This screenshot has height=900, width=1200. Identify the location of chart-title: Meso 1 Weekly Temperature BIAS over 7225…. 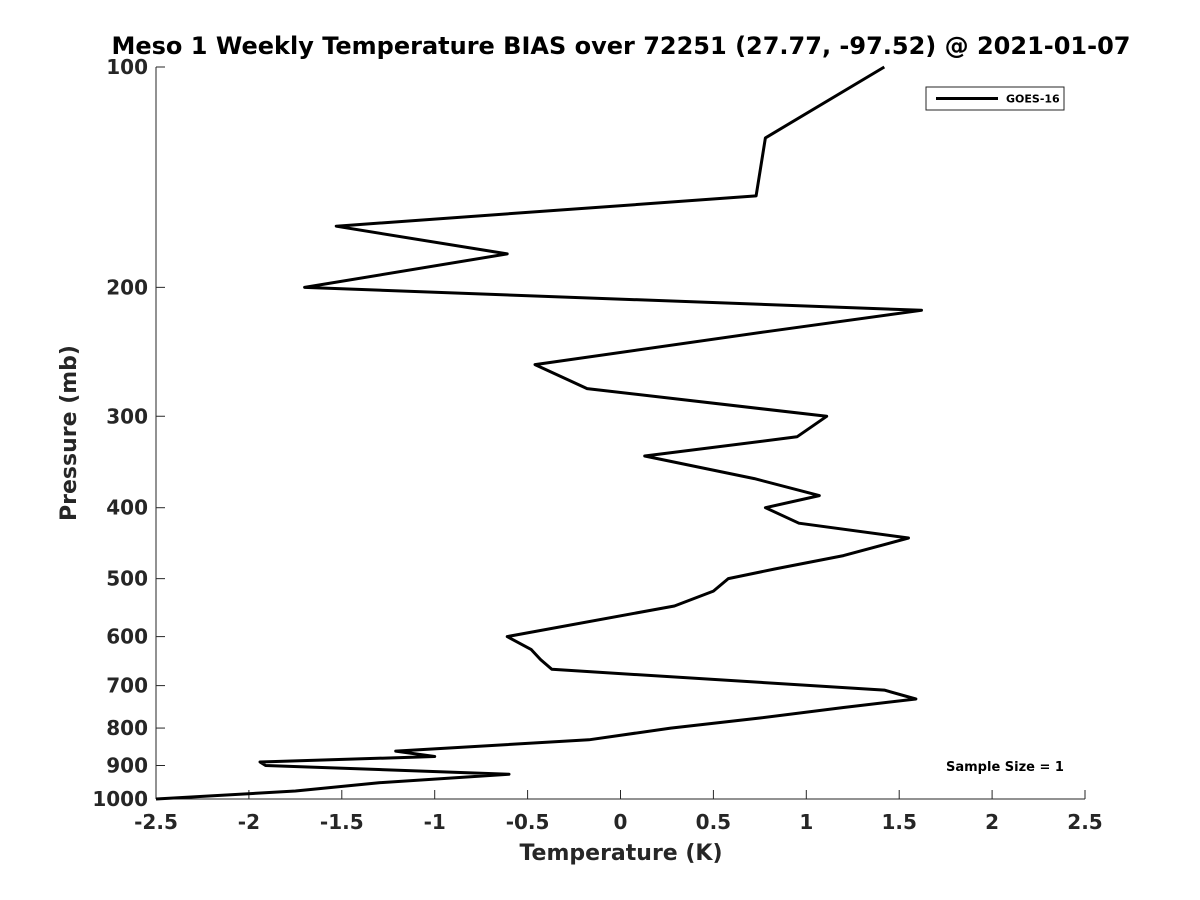
(620, 46).